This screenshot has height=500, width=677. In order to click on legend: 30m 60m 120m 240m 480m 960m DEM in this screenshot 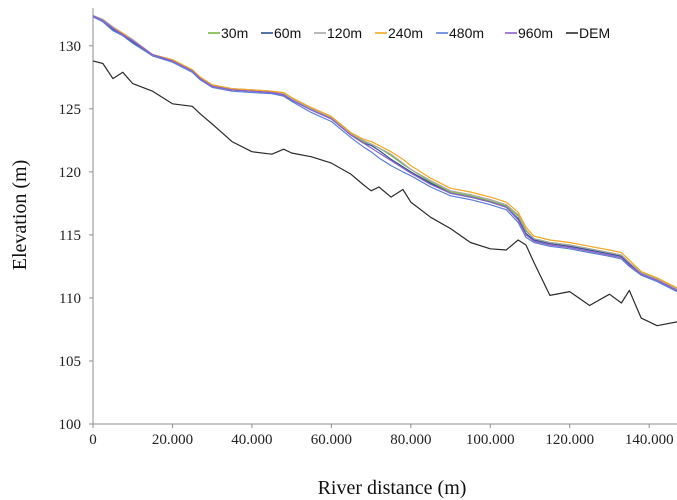, I will do `click(409, 33)`.